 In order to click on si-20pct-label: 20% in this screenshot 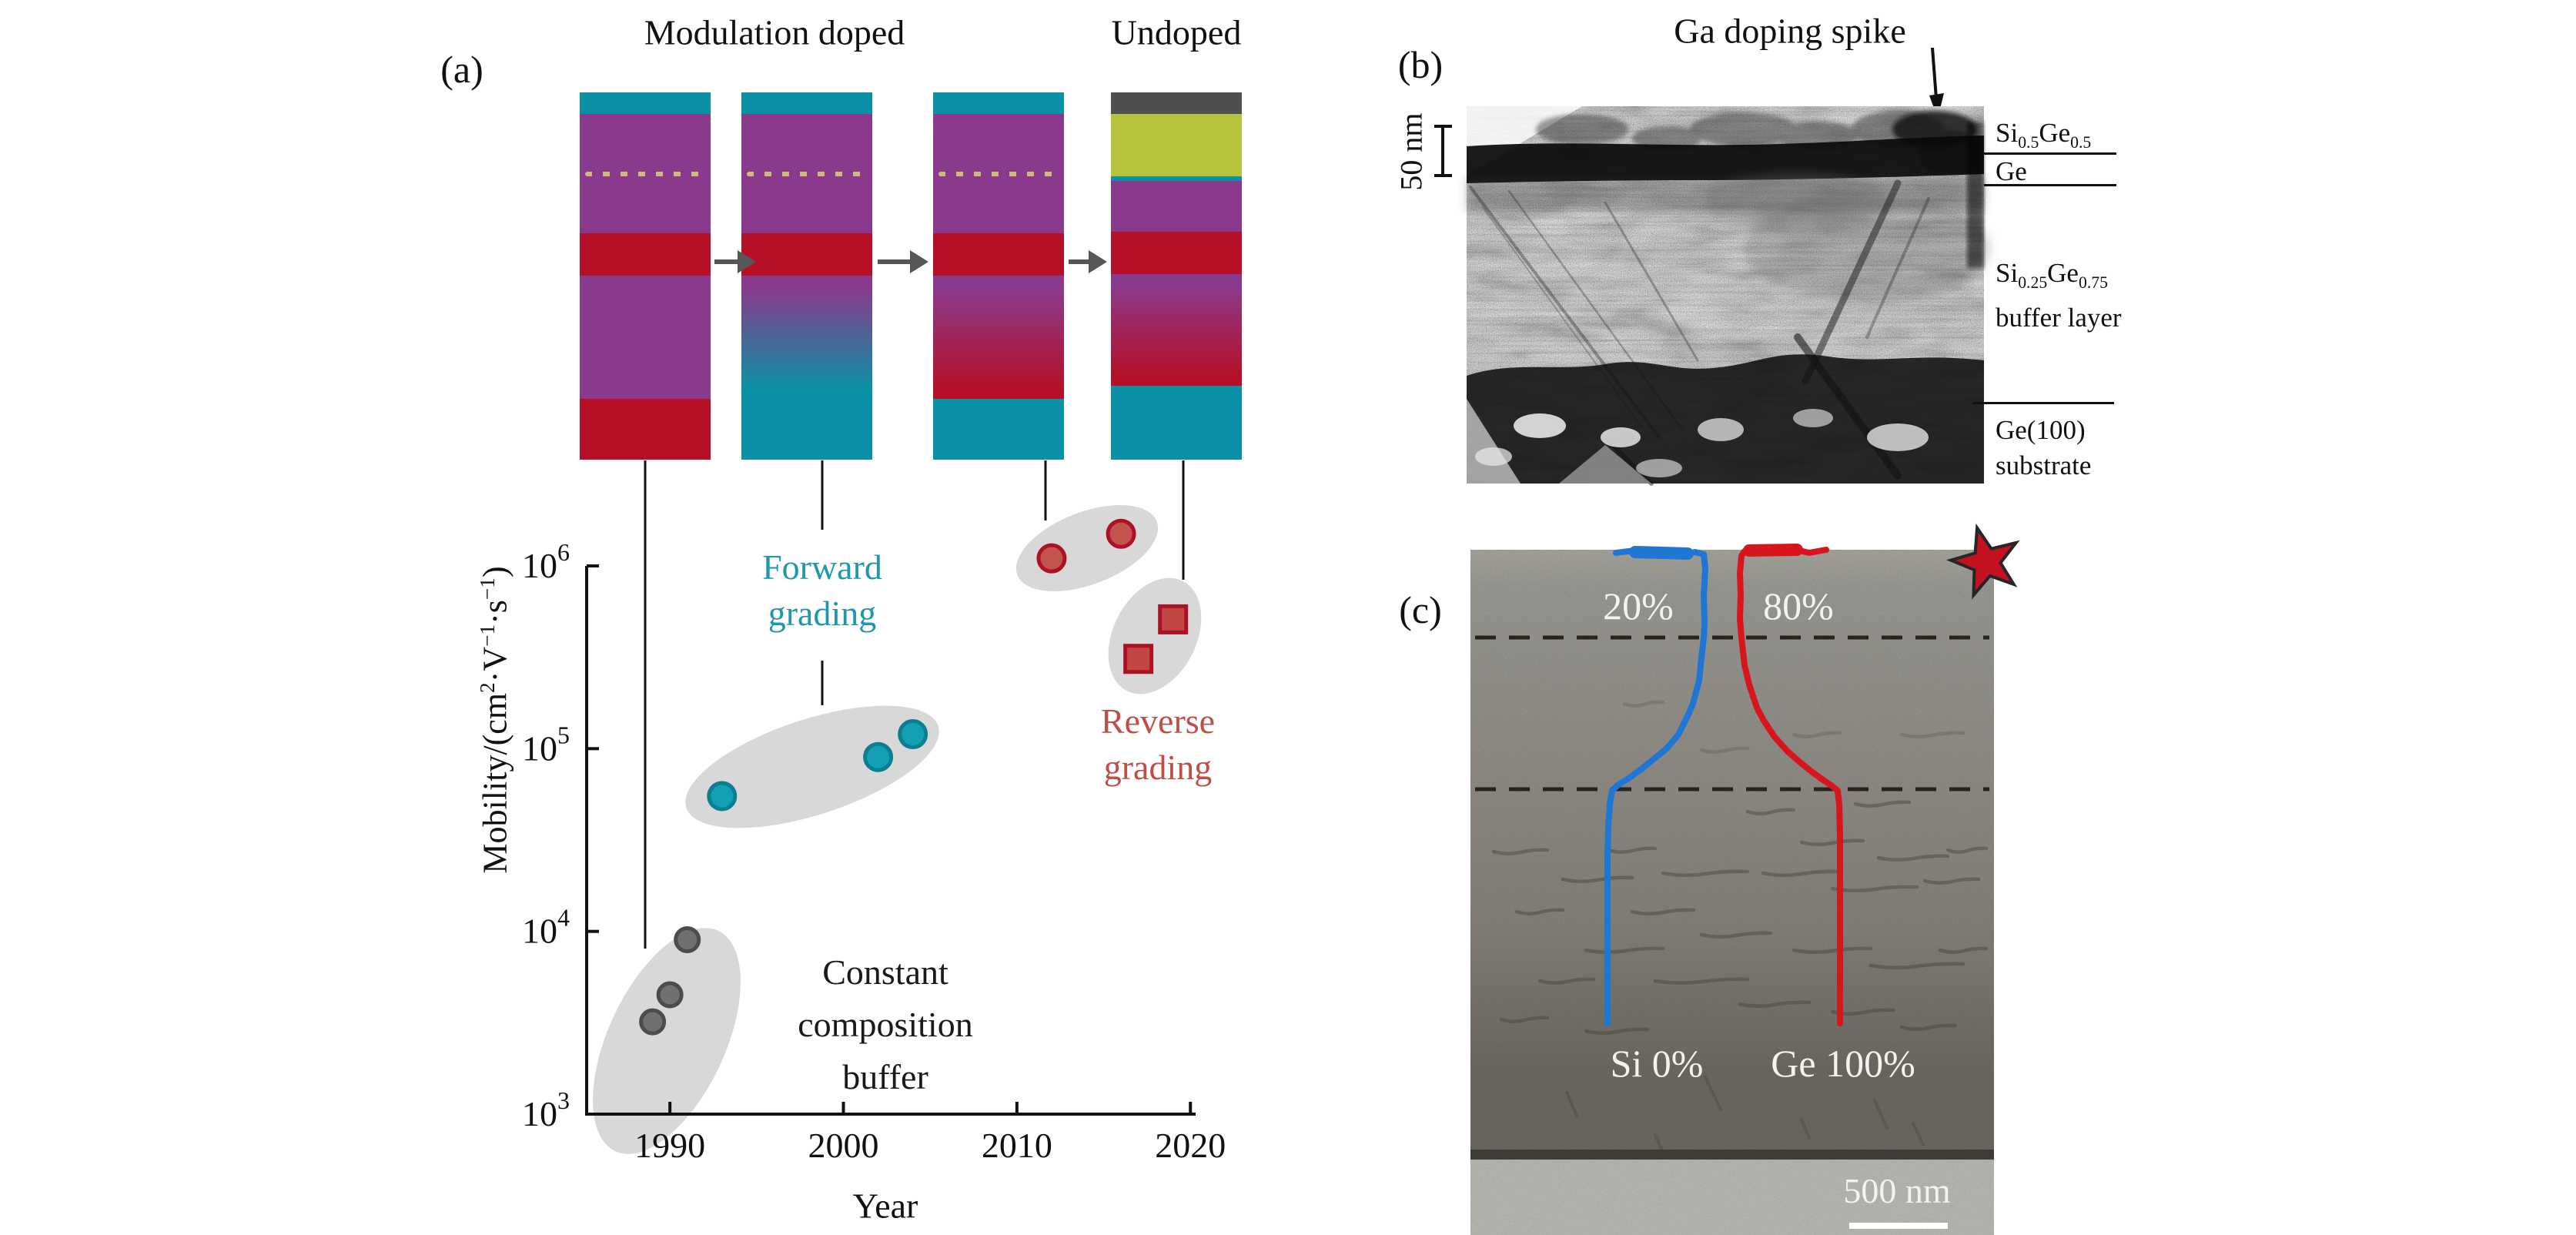, I will do `click(1638, 606)`.